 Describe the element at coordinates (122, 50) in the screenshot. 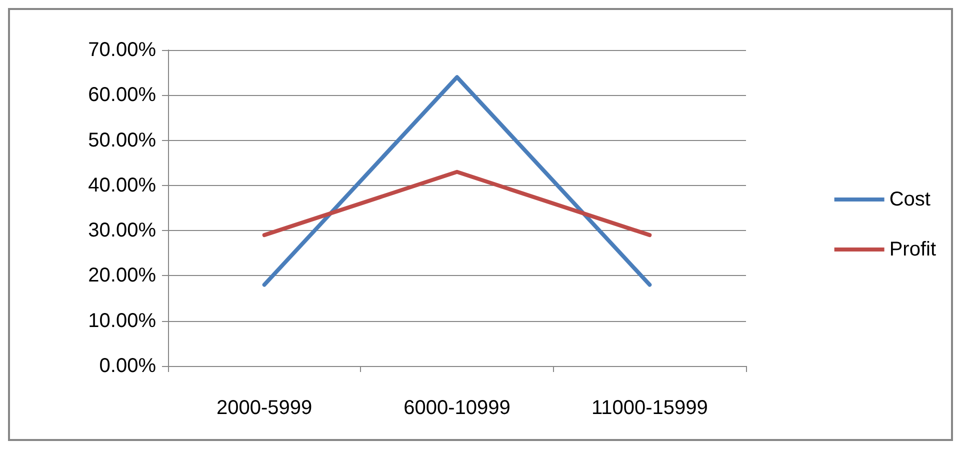

I see `y-tick-label: 70.00%` at that location.